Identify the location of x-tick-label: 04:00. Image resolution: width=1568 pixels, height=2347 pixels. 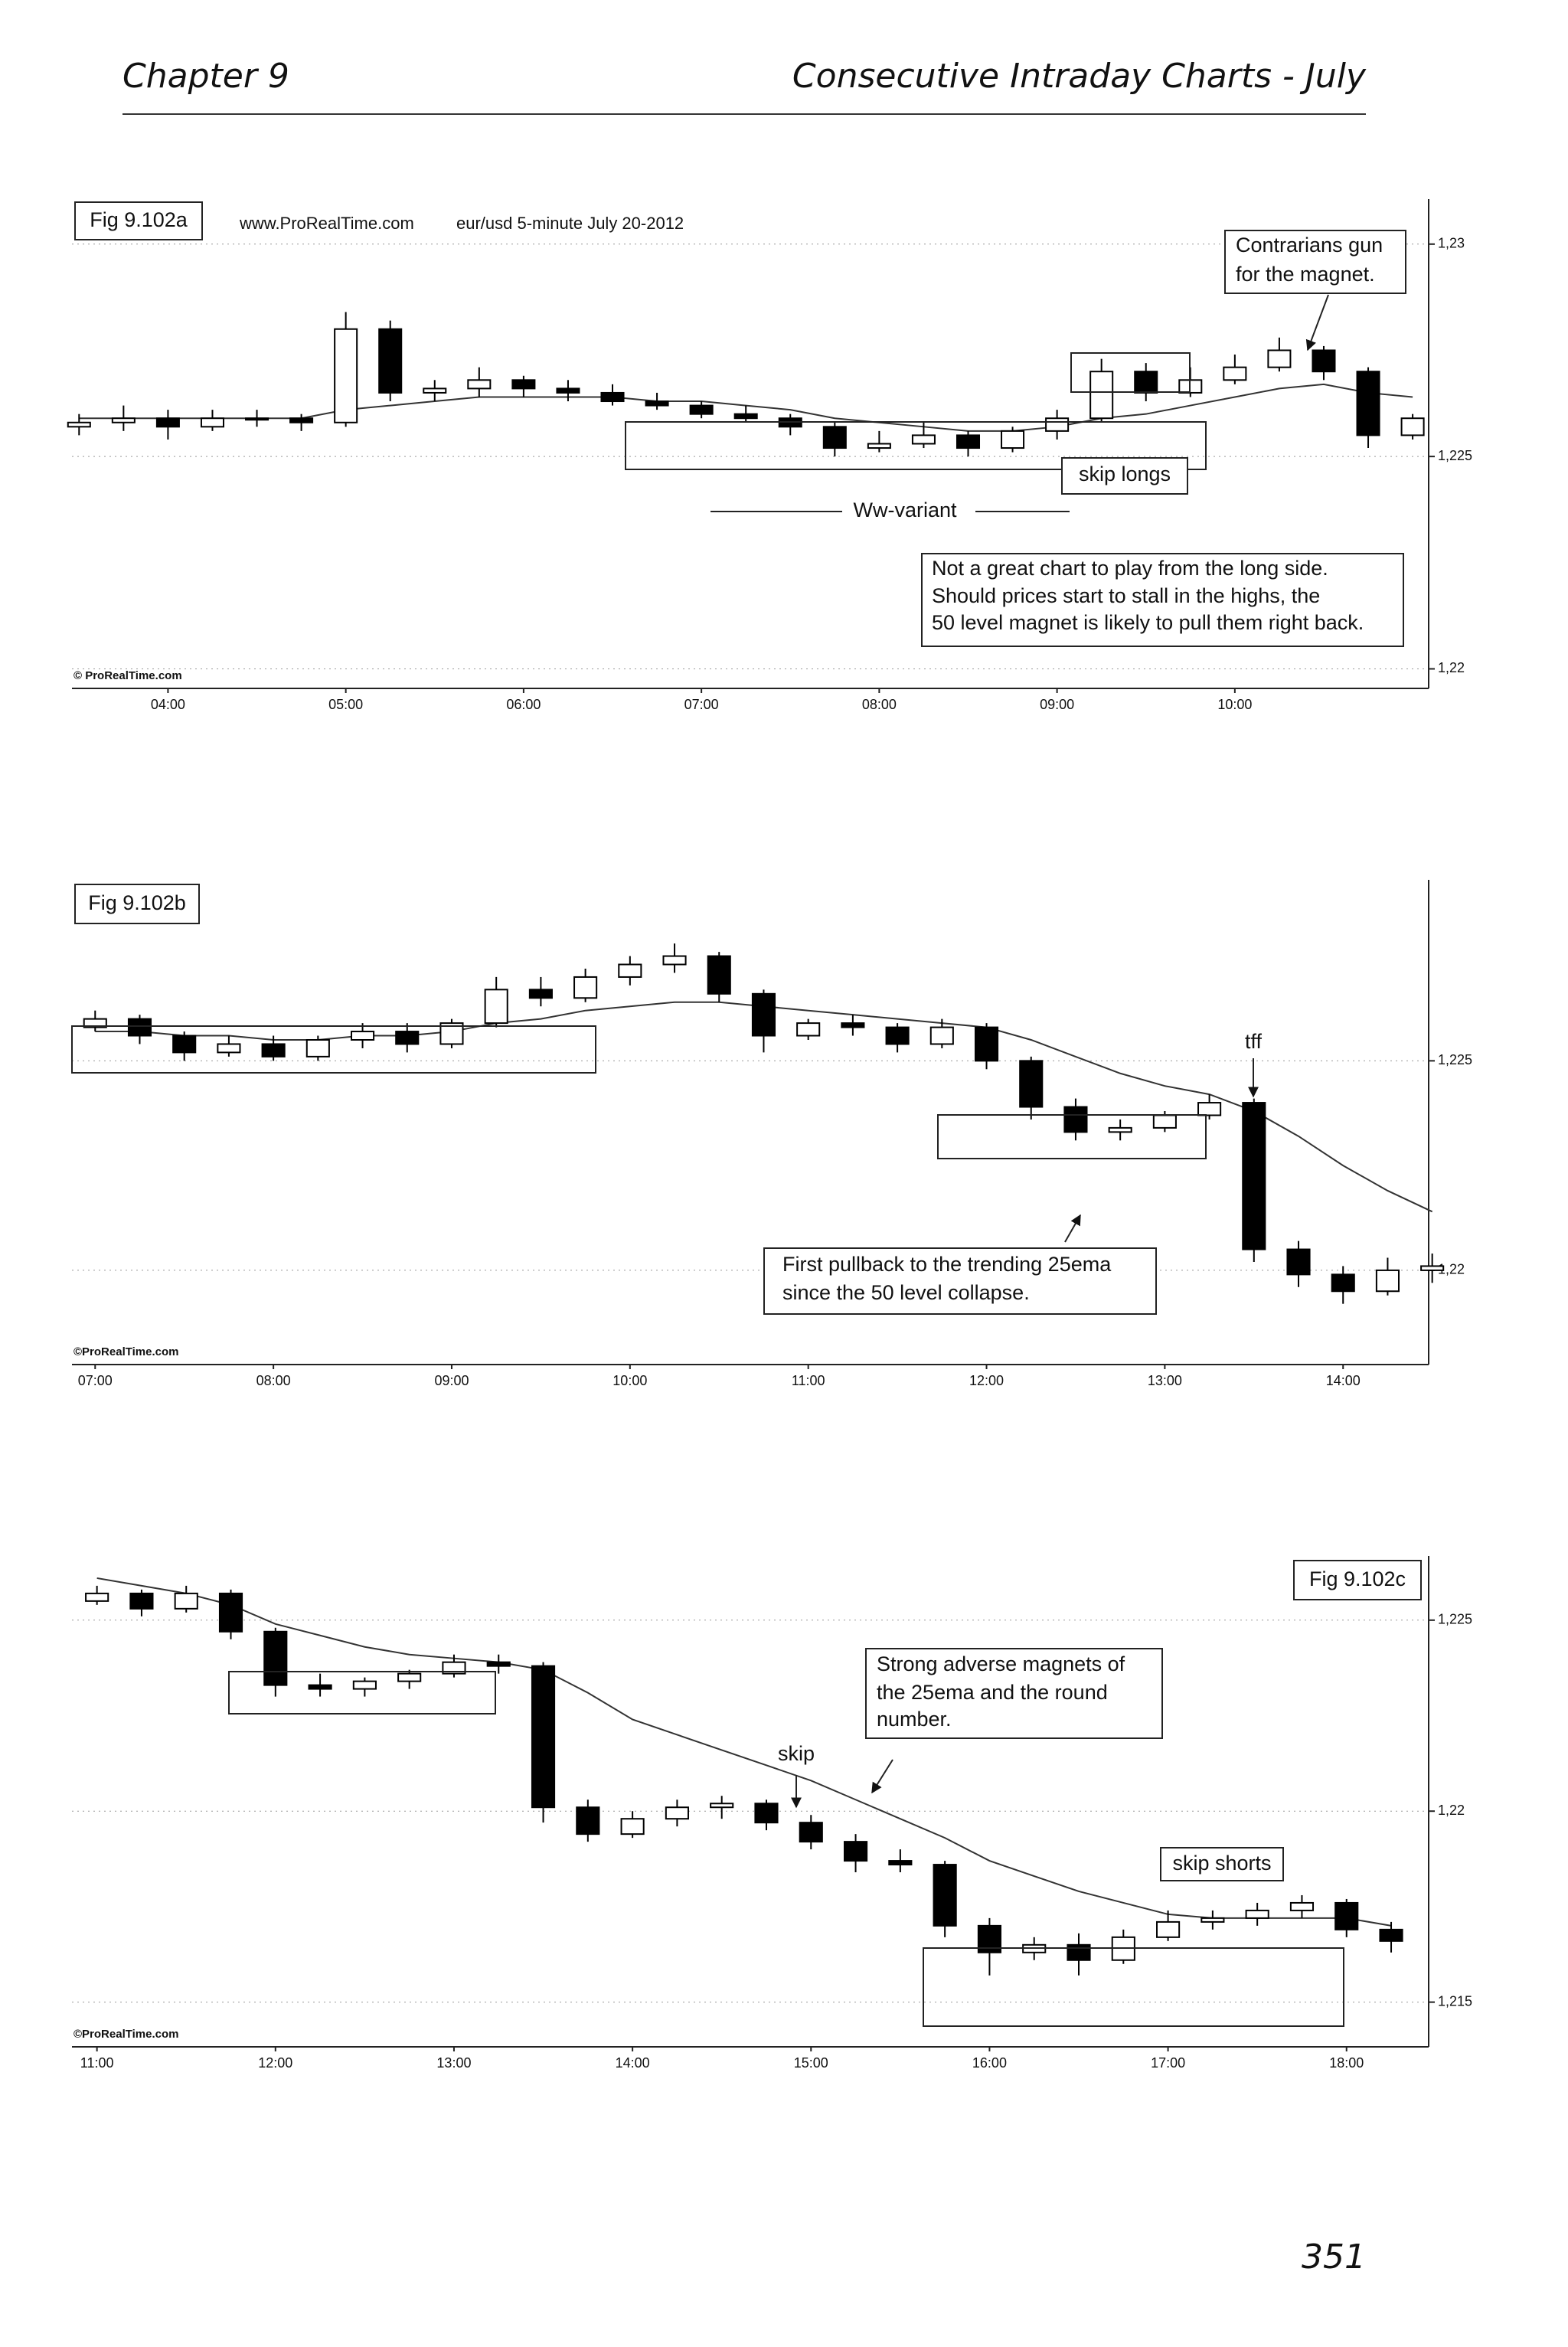
(168, 704).